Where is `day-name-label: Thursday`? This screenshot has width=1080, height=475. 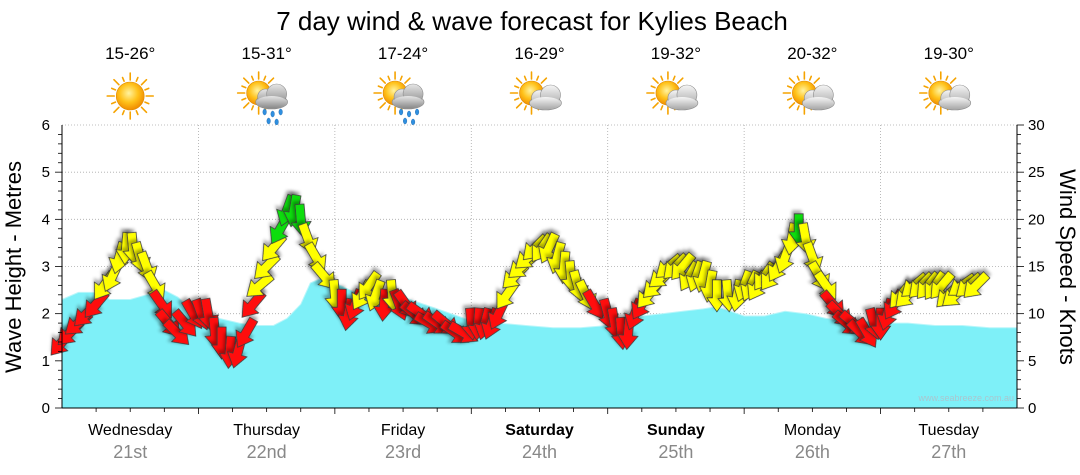
day-name-label: Thursday is located at coordinates (266, 430).